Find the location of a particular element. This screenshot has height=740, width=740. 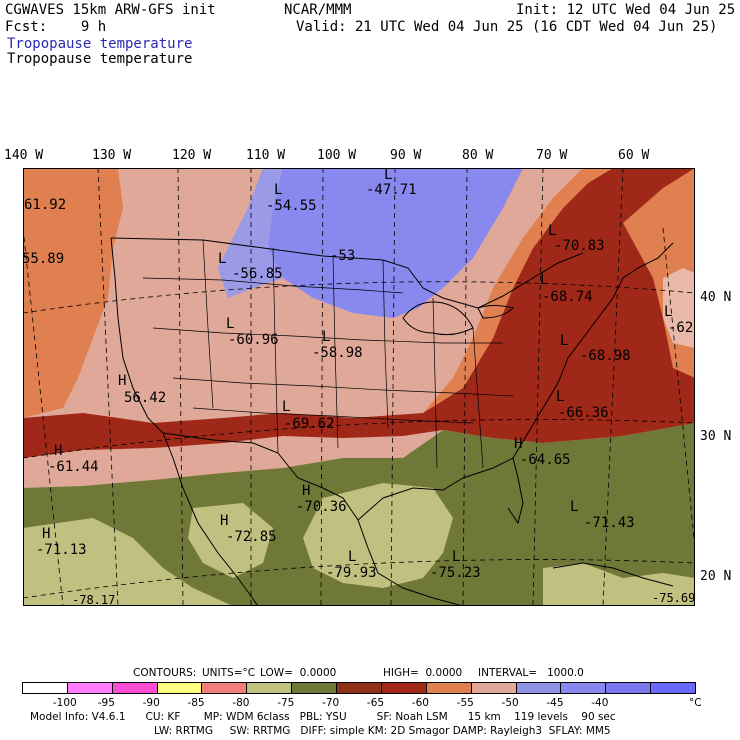

khaki-region is located at coordinates (128, 562).